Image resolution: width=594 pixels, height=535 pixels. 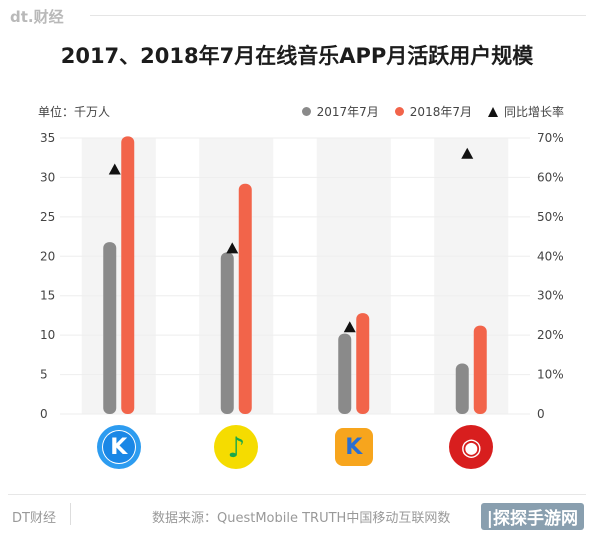 I want to click on watermark-badge: |探探手游网, so click(x=532, y=516).